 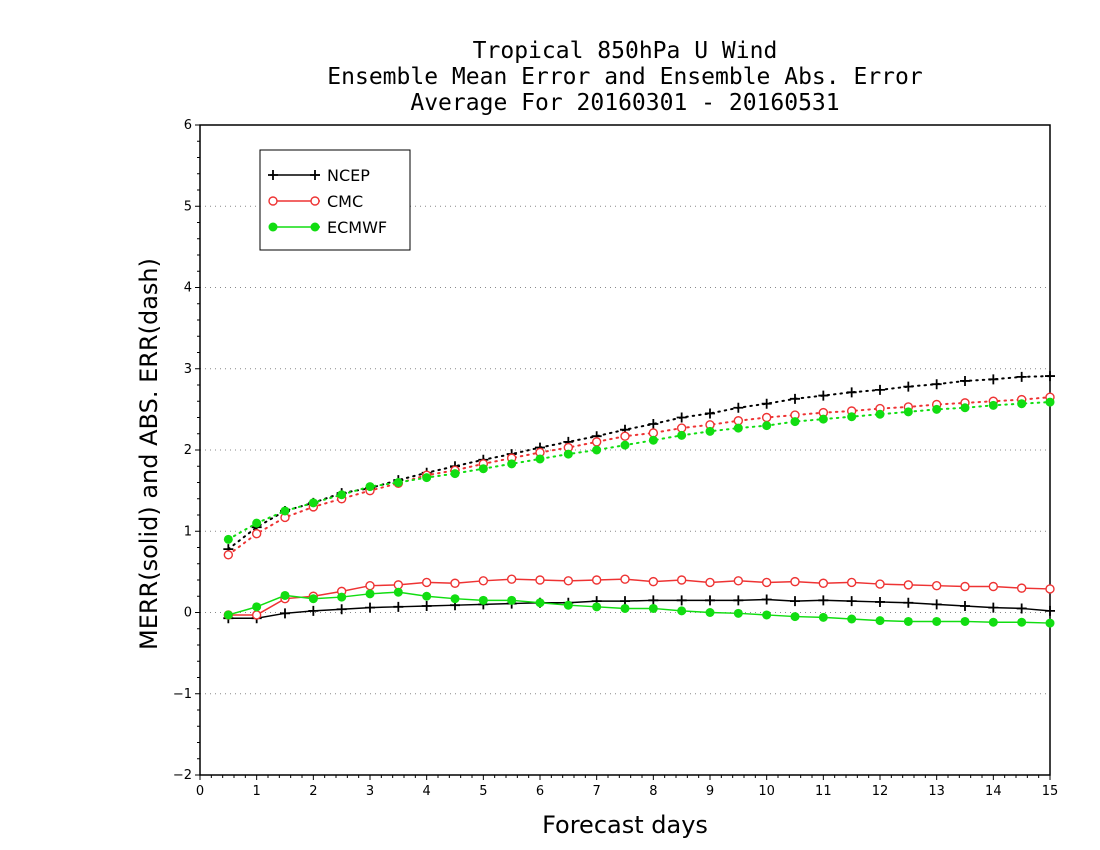 What do you see at coordinates (188, 613) in the screenshot?
I see `y-tick-label: 0` at bounding box center [188, 613].